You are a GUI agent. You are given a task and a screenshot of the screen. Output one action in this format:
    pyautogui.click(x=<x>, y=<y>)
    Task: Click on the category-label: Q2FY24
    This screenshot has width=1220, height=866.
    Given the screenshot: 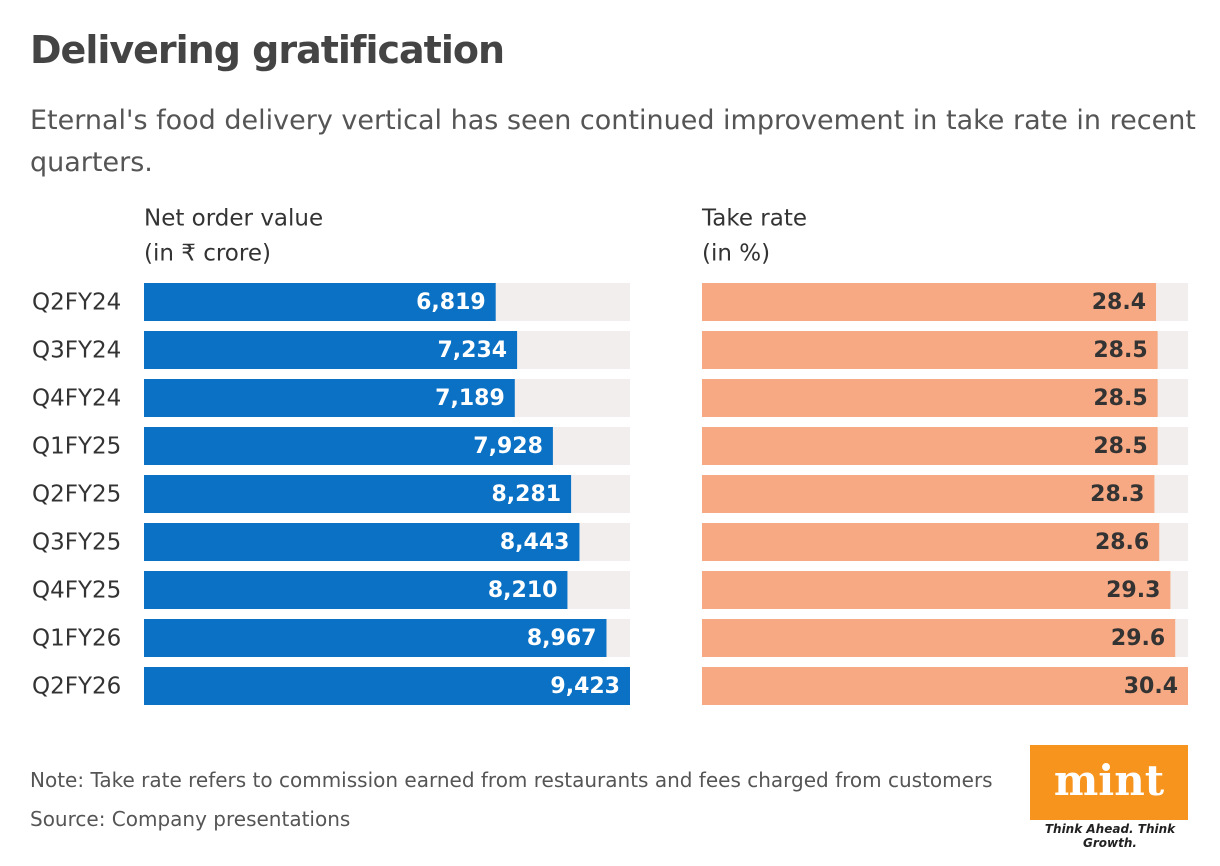 What is the action you would take?
    pyautogui.click(x=76, y=303)
    